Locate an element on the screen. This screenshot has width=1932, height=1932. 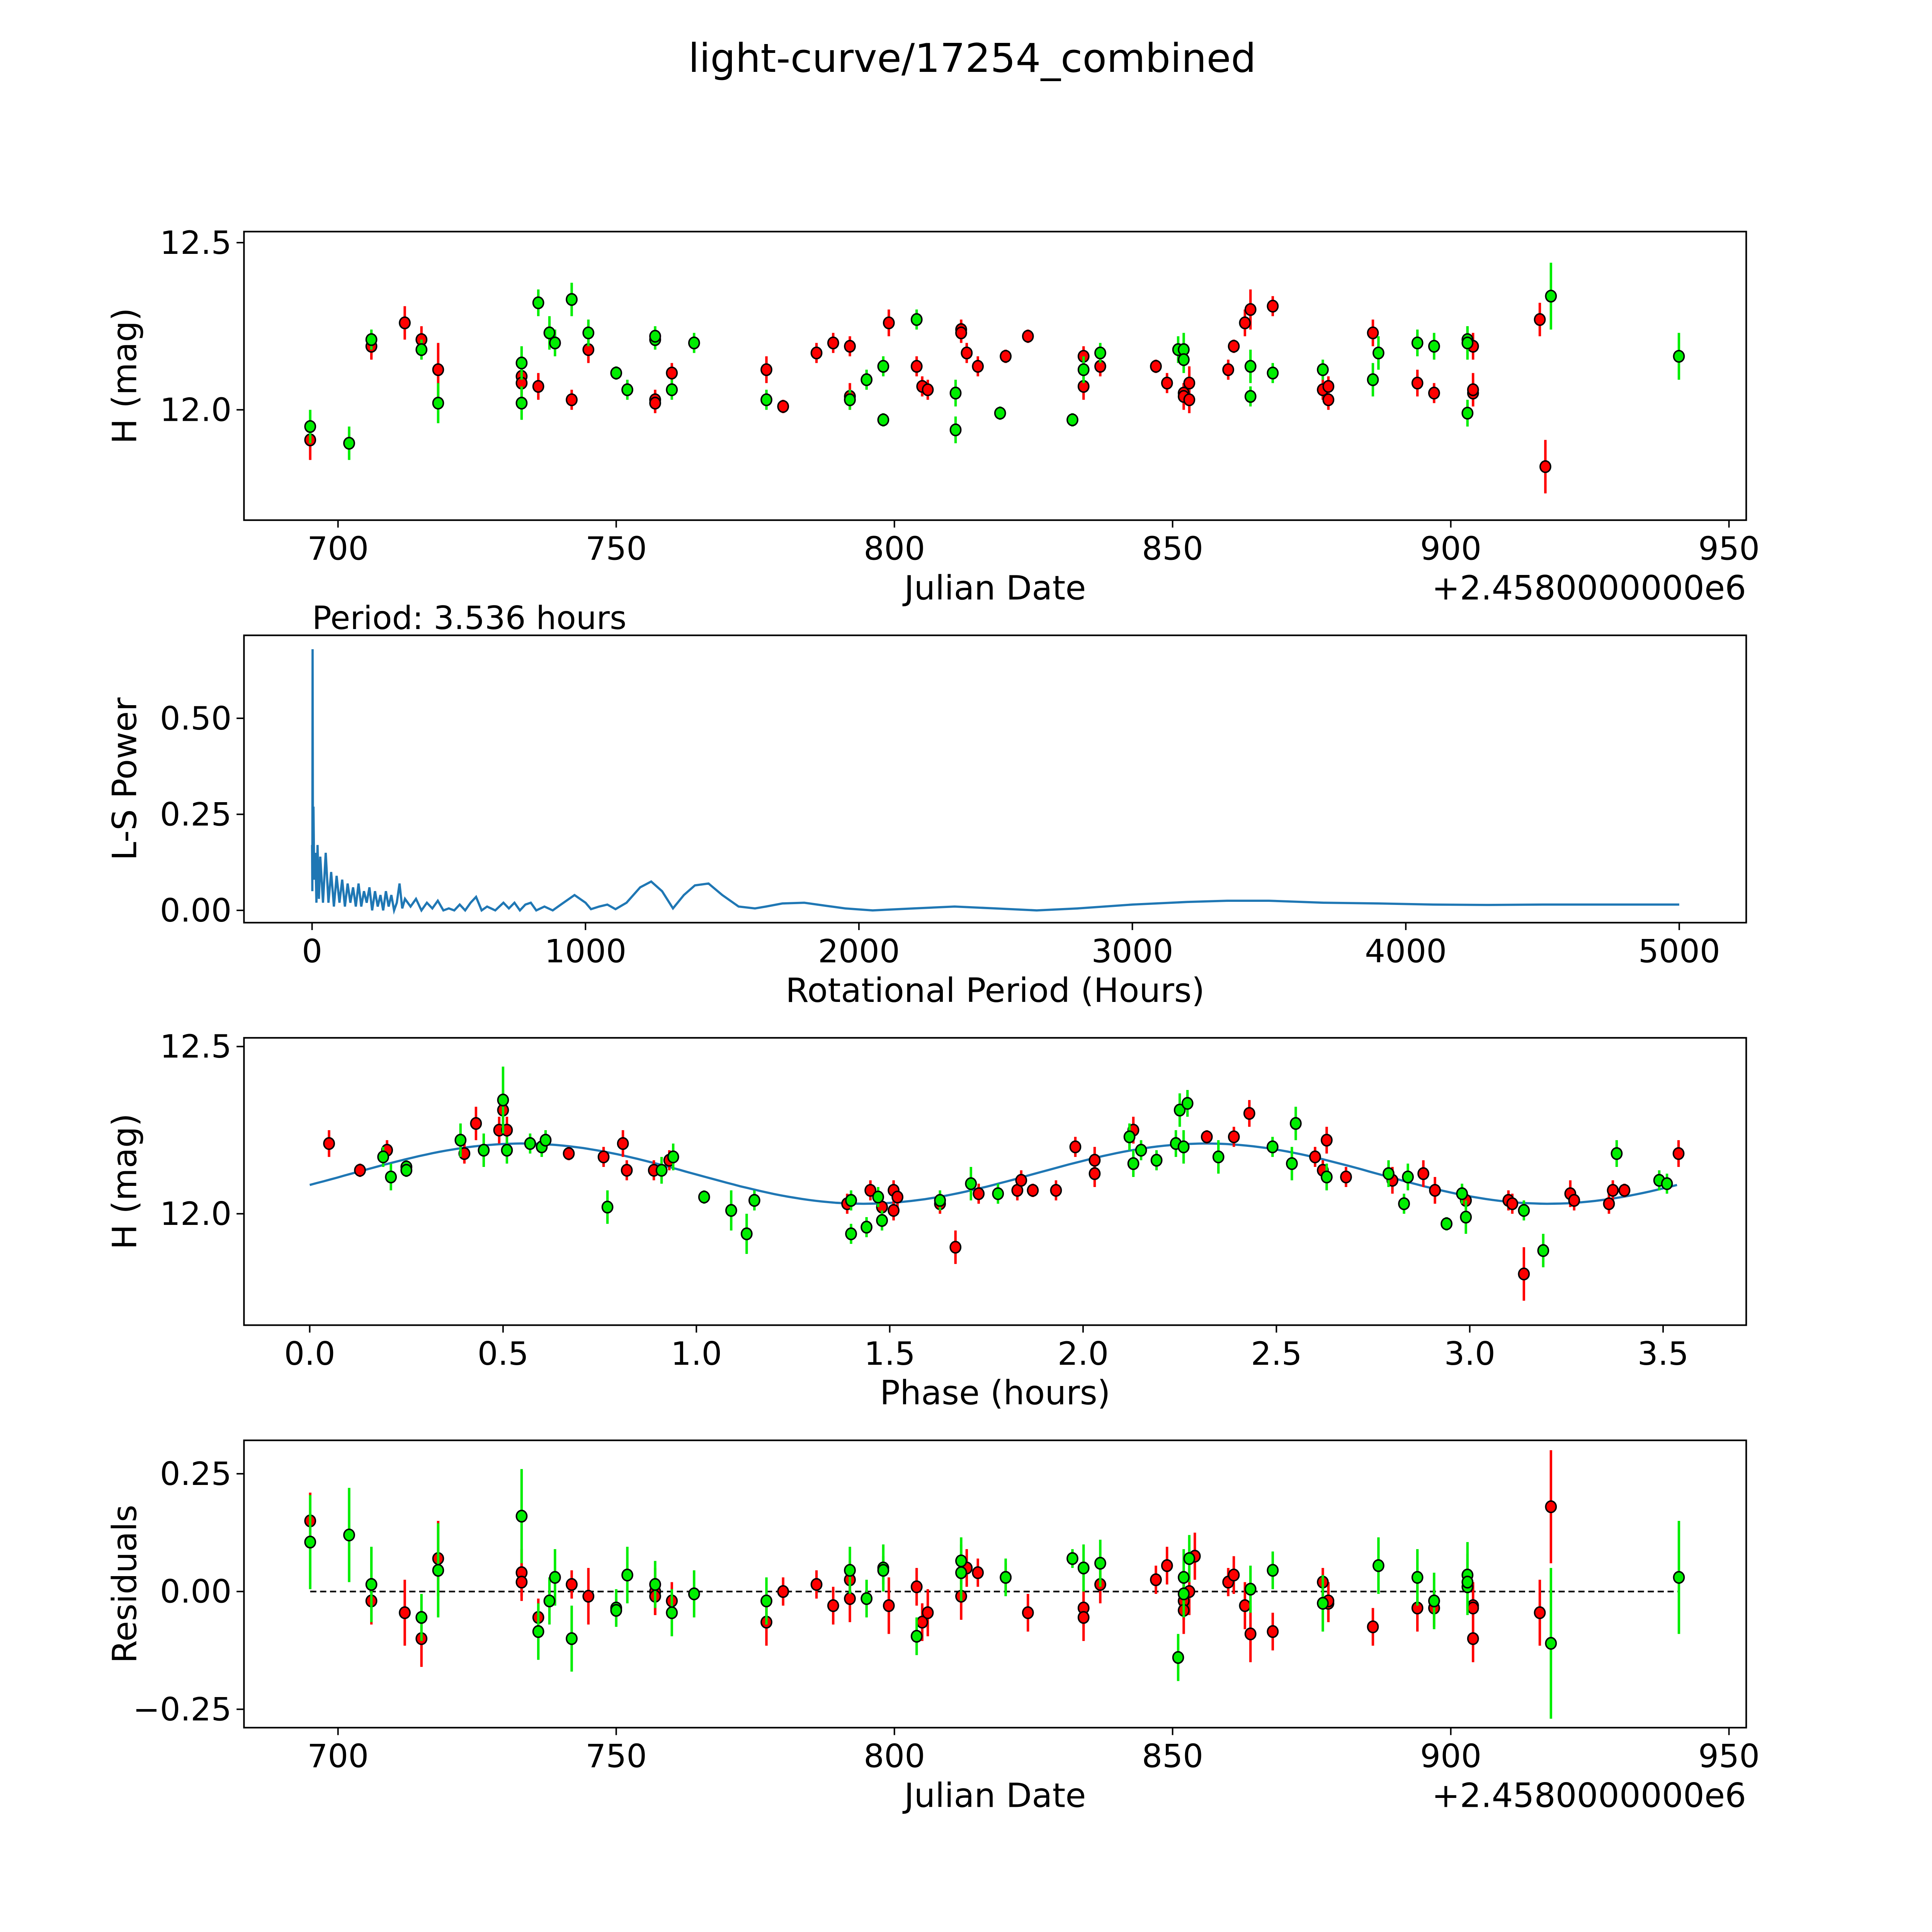
x-offset-text: +2.4580000000e6 is located at coordinates (1589, 588).